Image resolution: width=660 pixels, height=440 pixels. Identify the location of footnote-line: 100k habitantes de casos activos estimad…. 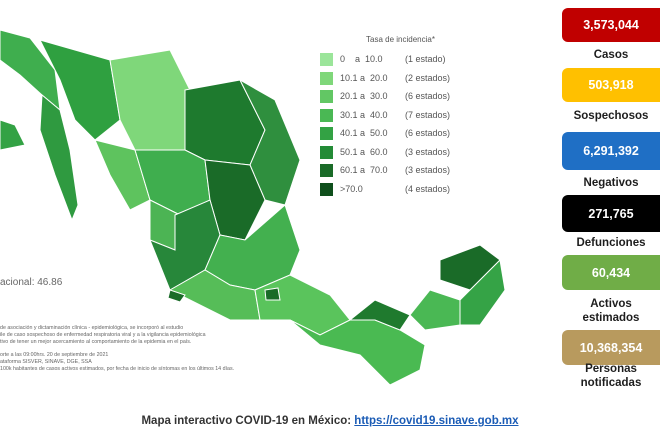
(117, 369).